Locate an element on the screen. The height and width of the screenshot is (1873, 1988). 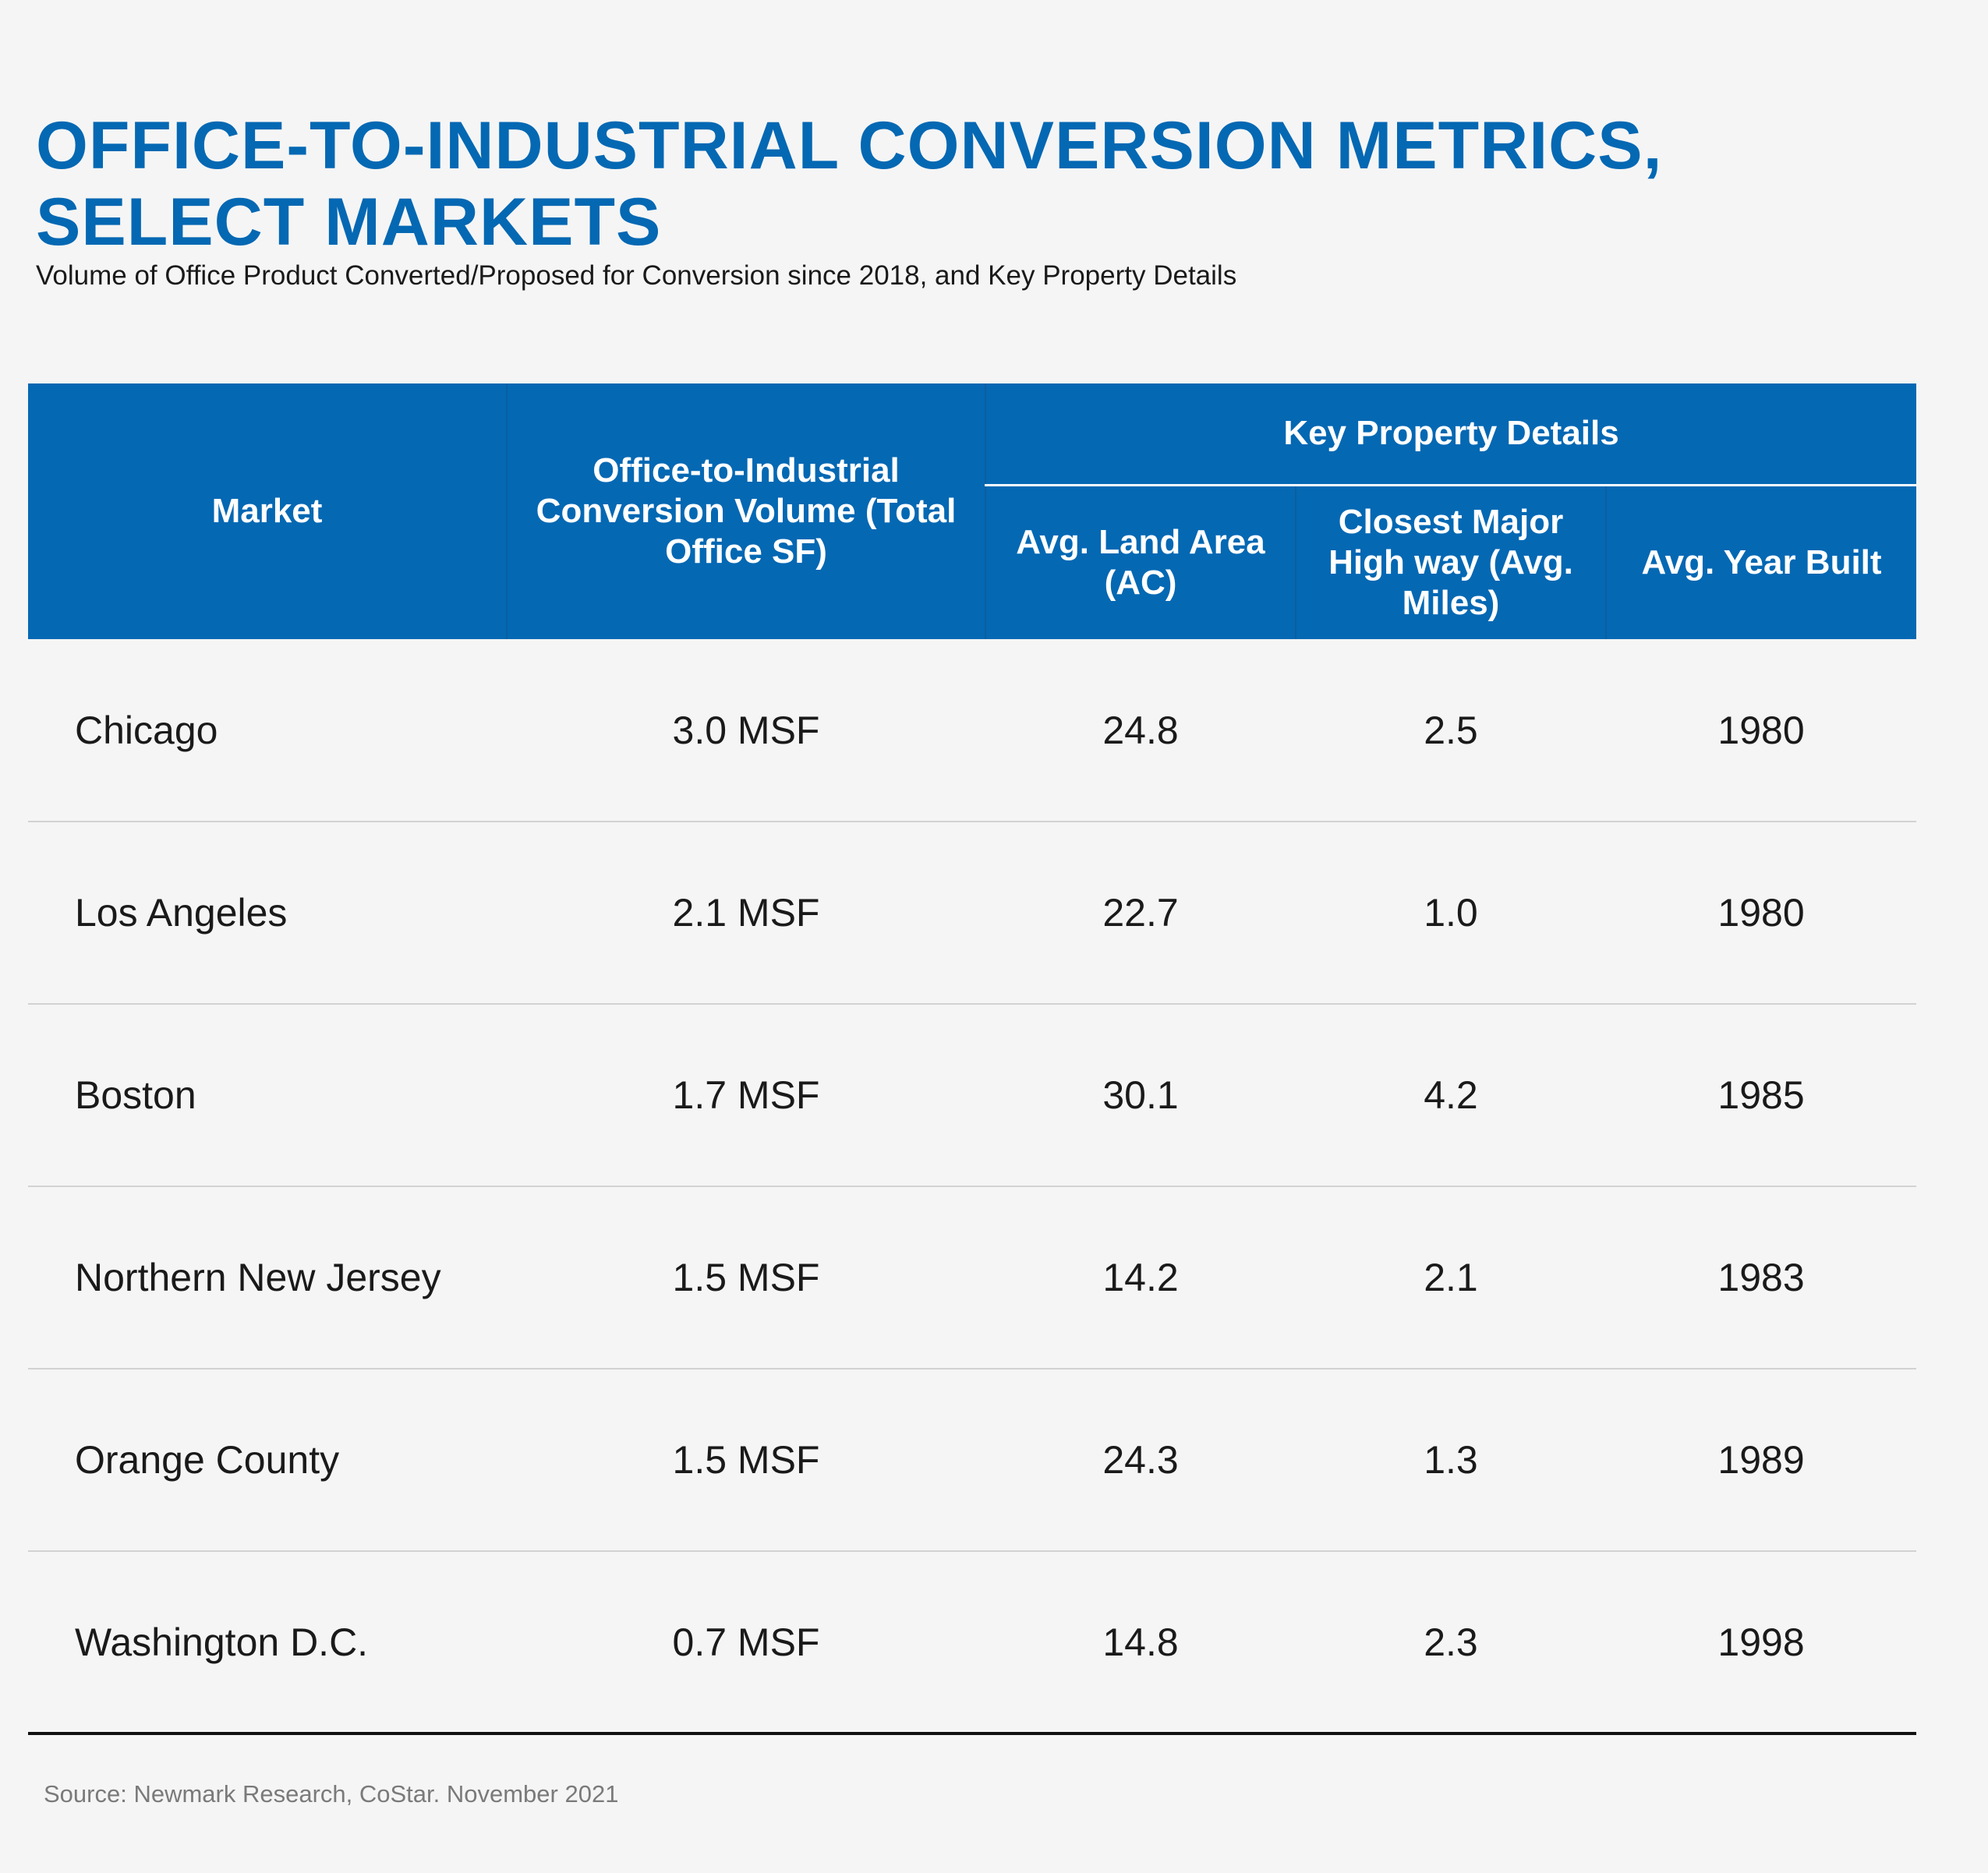
table-row: Los Angeles 2.1 MSF 22.7 1.0 1980 is located at coordinates (972, 914).